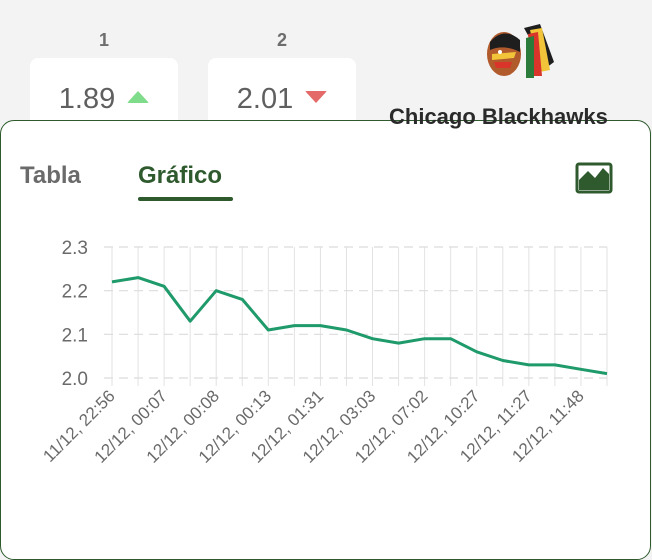 The image size is (652, 560). What do you see at coordinates (520, 51) in the screenshot?
I see `team-logo-icon` at bounding box center [520, 51].